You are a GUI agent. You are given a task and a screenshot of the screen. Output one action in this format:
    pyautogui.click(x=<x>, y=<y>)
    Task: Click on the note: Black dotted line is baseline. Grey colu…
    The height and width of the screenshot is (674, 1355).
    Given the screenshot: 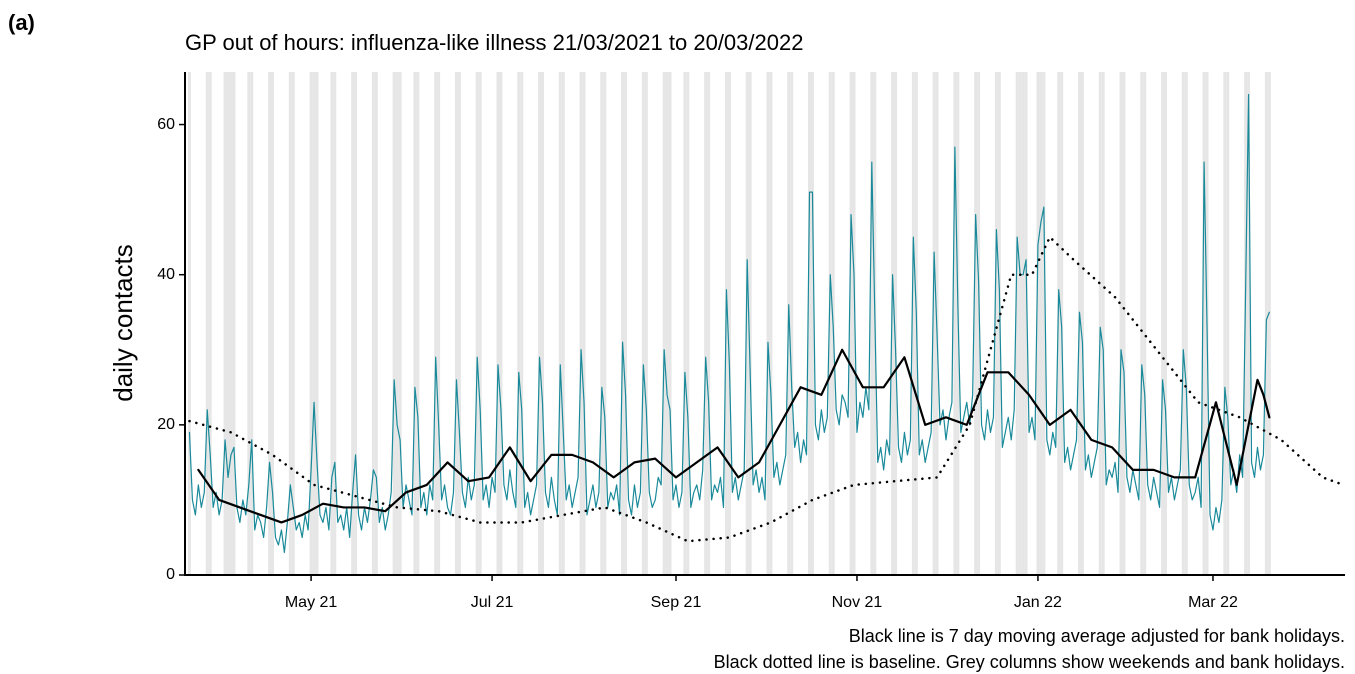 What is the action you would take?
    pyautogui.click(x=1029, y=662)
    